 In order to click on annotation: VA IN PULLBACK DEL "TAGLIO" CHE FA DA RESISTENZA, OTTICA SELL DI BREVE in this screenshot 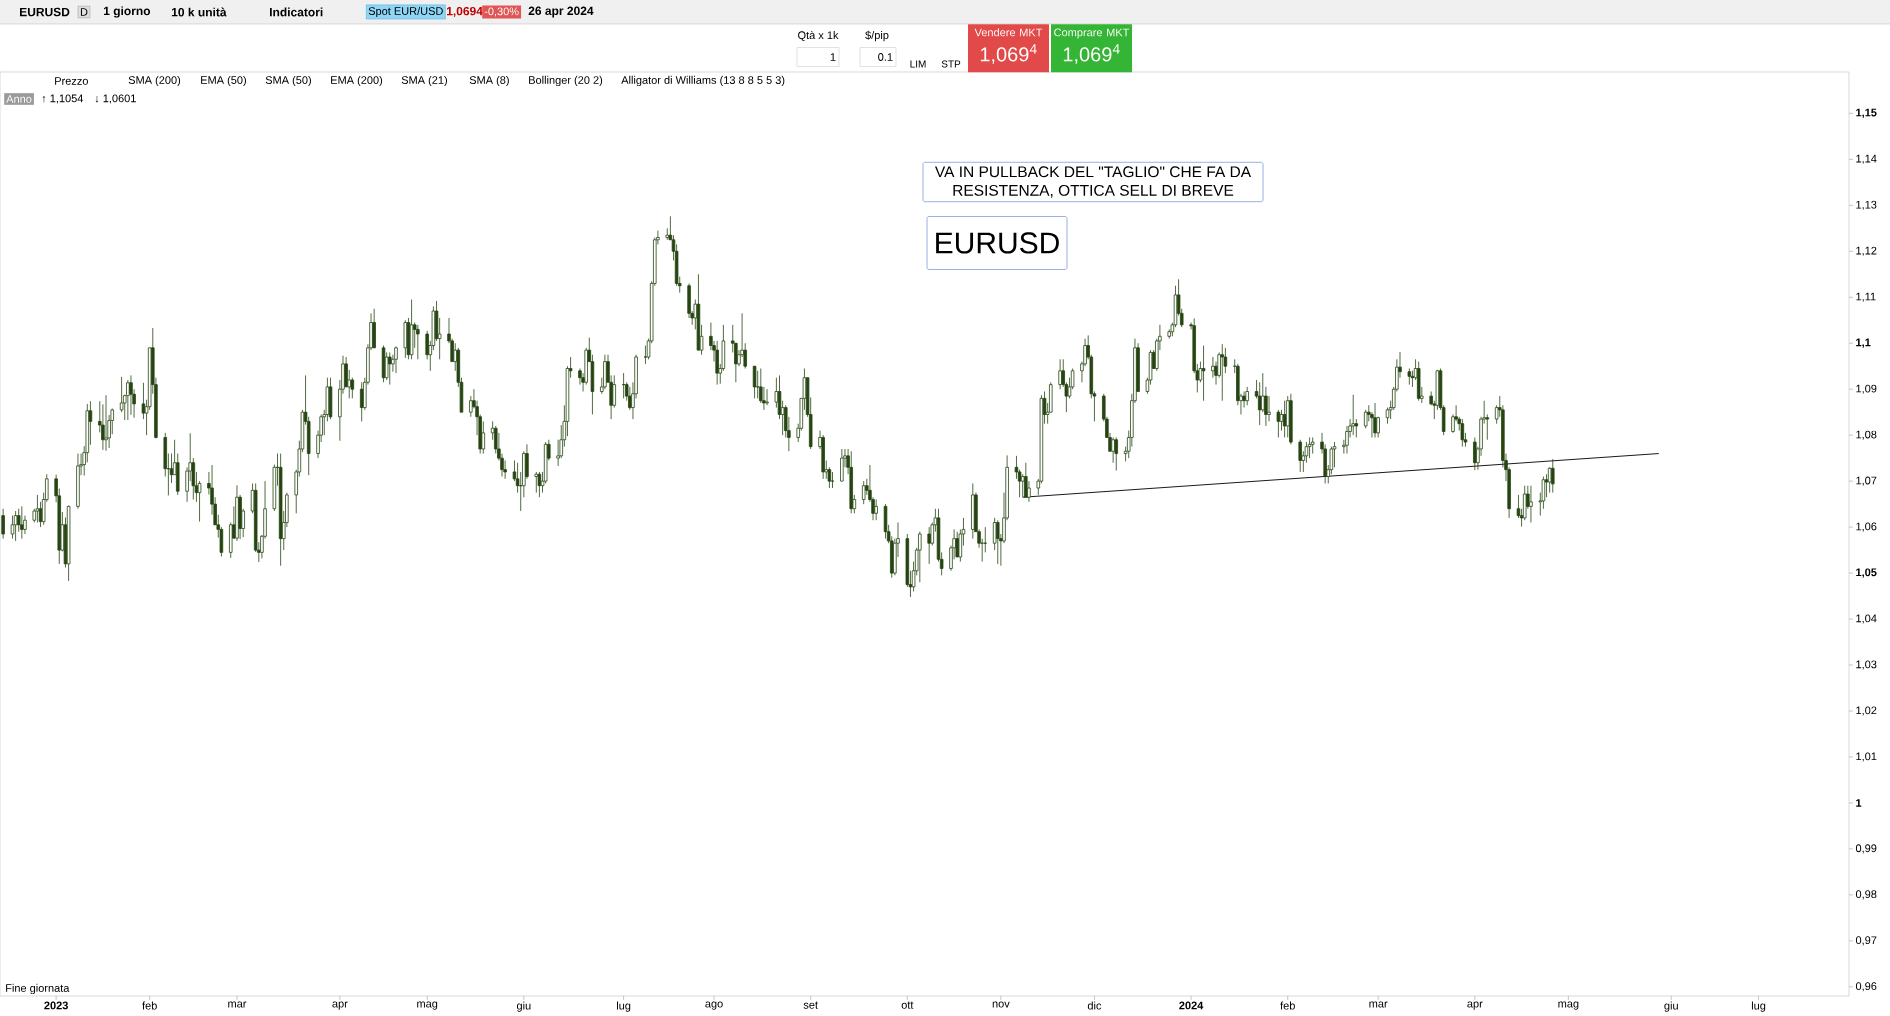, I will do `click(1093, 182)`.